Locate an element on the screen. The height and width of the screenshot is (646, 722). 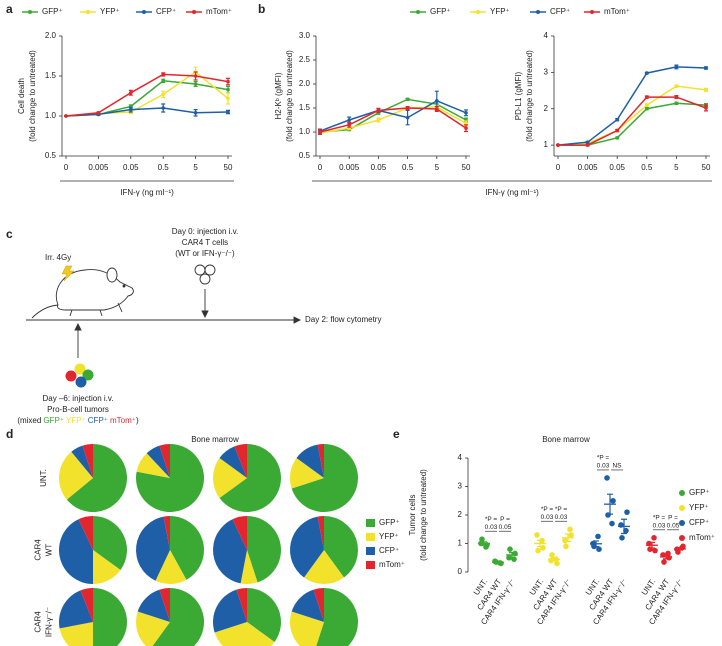
x-tick-label: 0.005 is located at coordinates (98, 167).